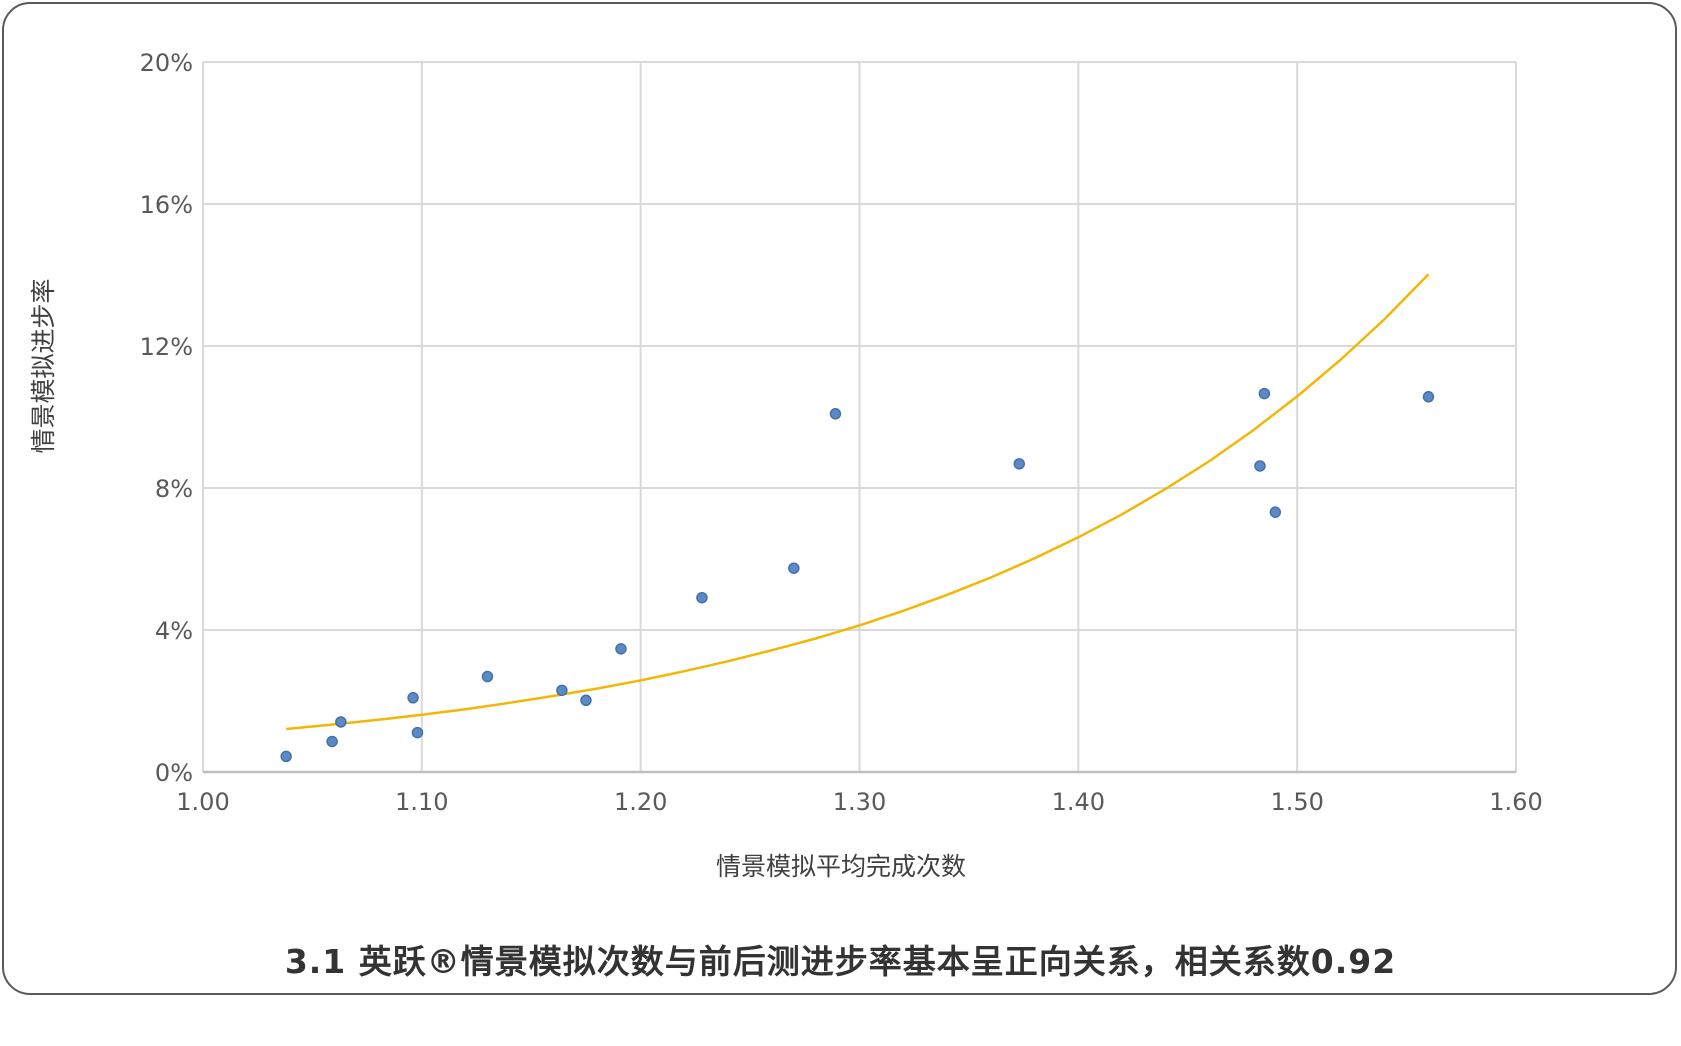 Image resolution: width=1681 pixels, height=1046 pixels. I want to click on x-axis-title: 情景模拟平均完成次数, so click(841, 866).